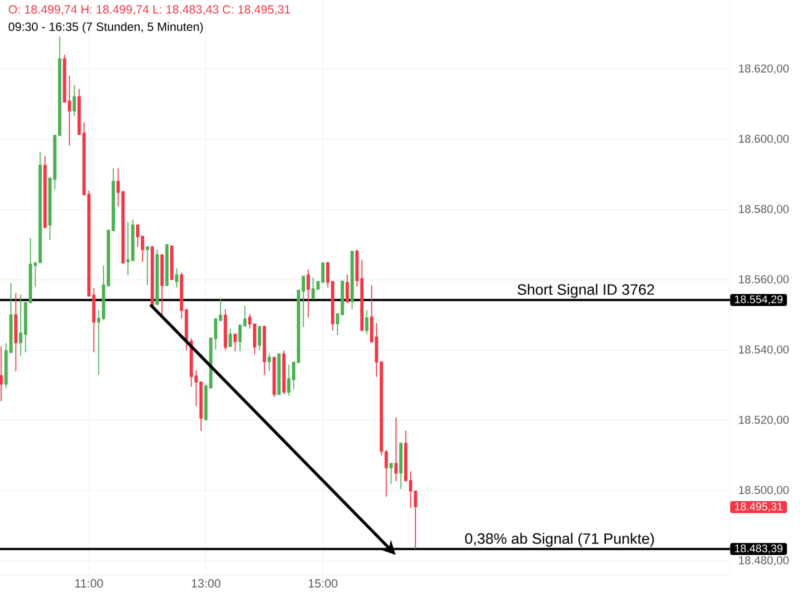 The height and width of the screenshot is (600, 800). I want to click on ref-line-label: 0,38% ab Signal (71 Punkte), so click(559, 539).